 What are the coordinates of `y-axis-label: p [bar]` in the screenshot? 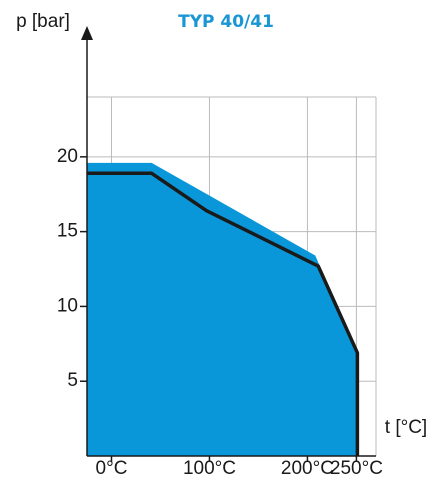 It's located at (43, 21).